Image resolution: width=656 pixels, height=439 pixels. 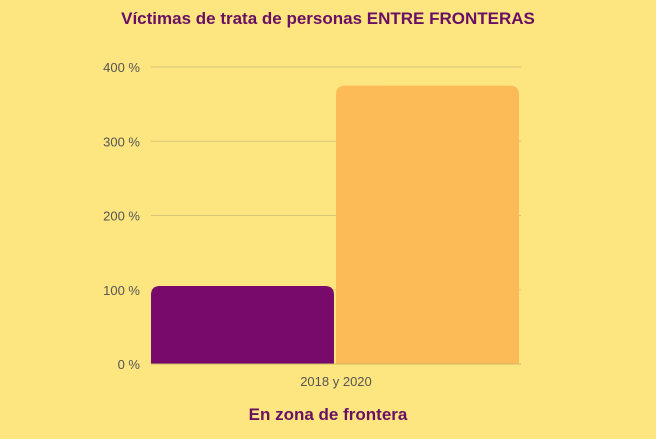 What do you see at coordinates (129, 364) in the screenshot?
I see `y-tick-label: 0 %` at bounding box center [129, 364].